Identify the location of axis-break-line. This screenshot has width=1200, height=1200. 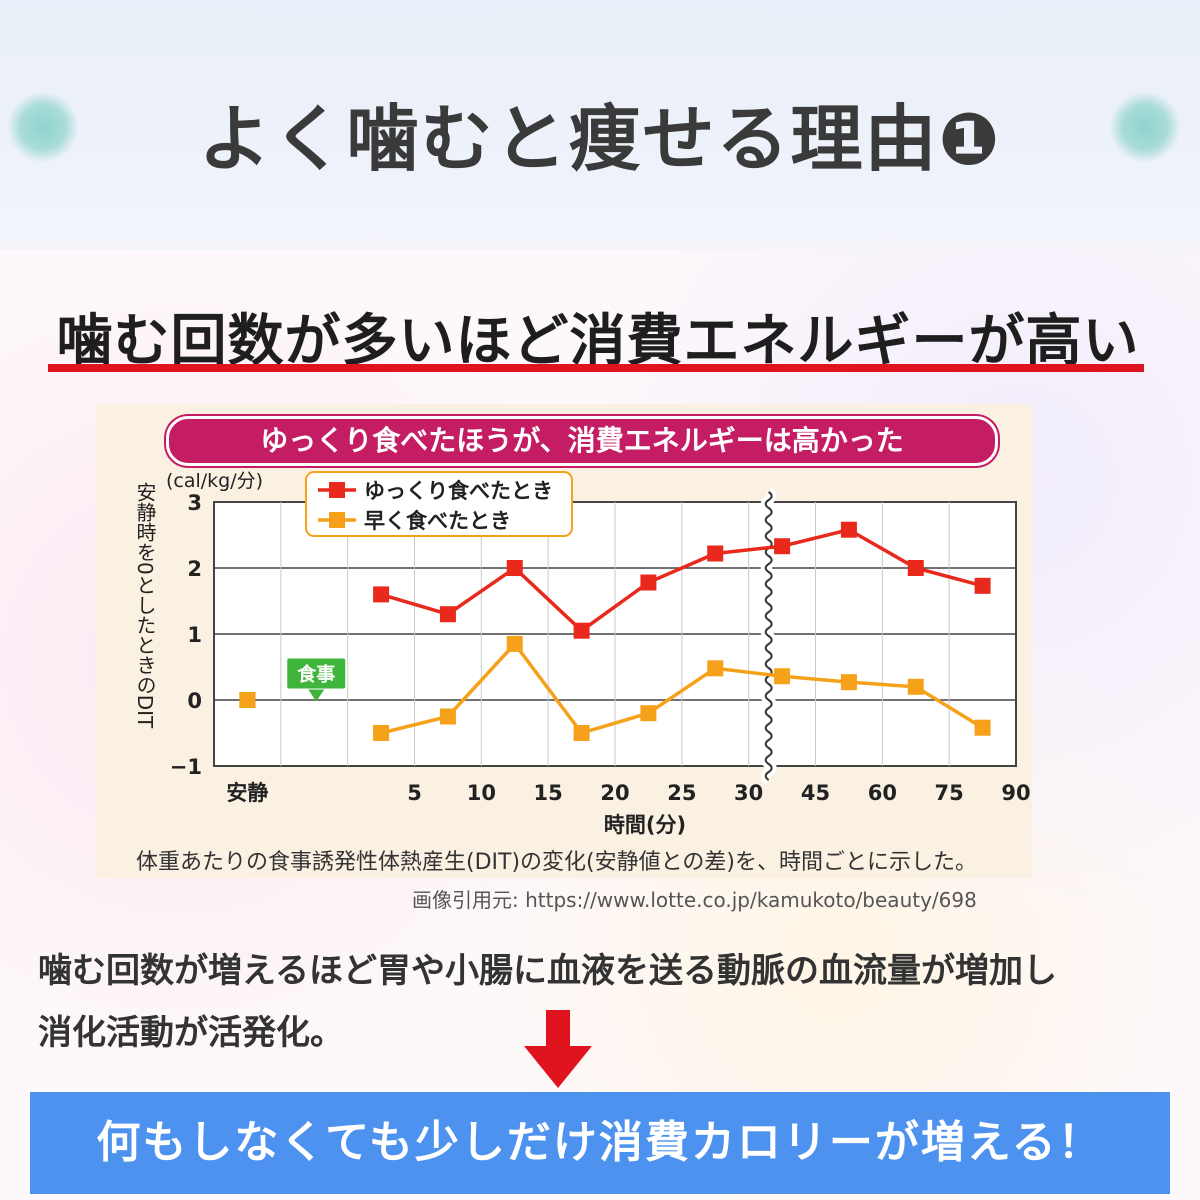
(768, 636).